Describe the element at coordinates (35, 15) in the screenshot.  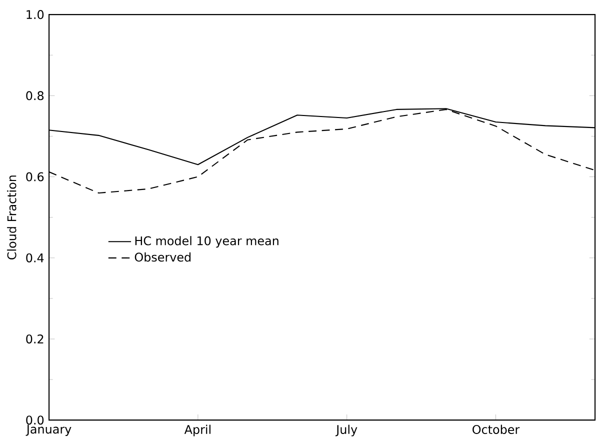
I see `y-tick-label: 1.0` at that location.